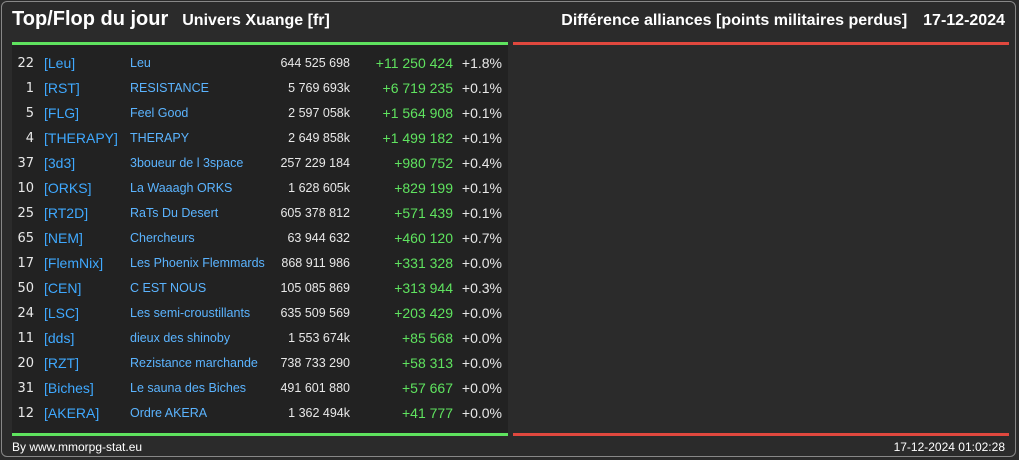 The height and width of the screenshot is (460, 1019). I want to click on row-rank: 10, so click(25, 188).